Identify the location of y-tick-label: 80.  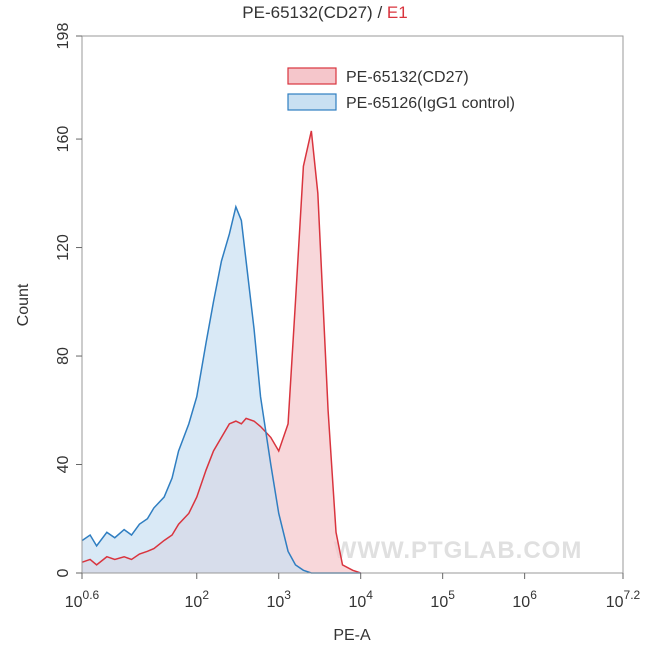
(63, 356).